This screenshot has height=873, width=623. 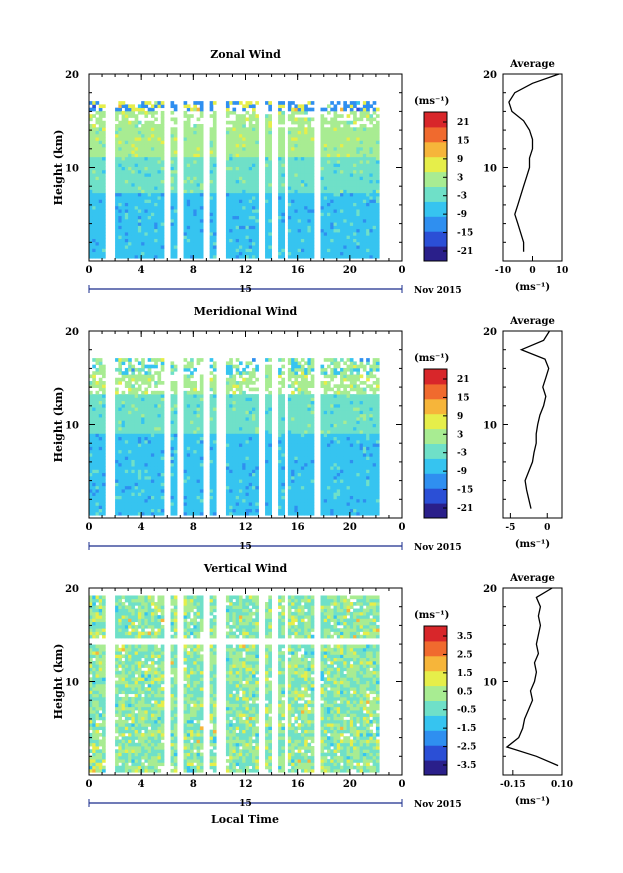 What do you see at coordinates (431, 101) in the screenshot?
I see `colorbar-unit: (ms⁻¹)` at bounding box center [431, 101].